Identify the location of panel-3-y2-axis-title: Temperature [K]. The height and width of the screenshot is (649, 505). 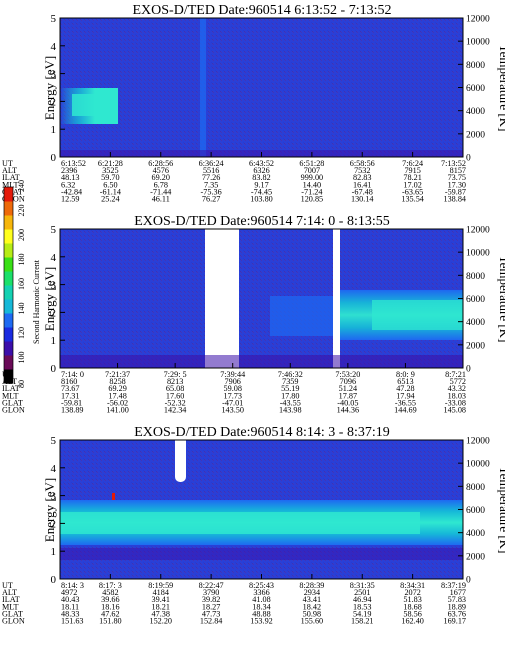
(501, 510).